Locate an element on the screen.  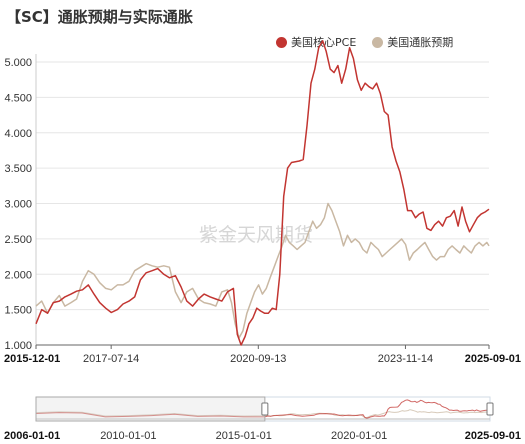
slider-date-label: 2025-09-01 is located at coordinates (493, 436).